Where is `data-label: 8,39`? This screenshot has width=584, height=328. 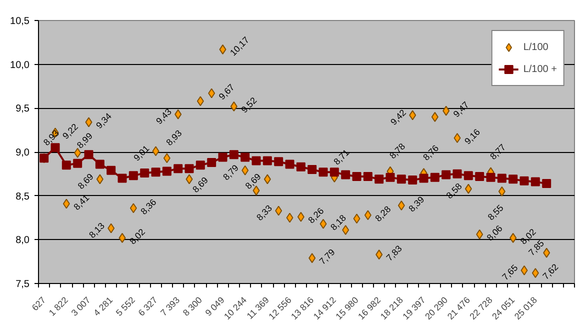 data-label: 8,39 is located at coordinates (416, 204).